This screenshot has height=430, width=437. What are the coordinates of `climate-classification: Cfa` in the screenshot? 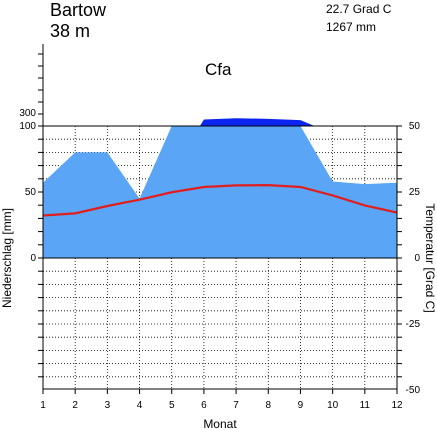 It's located at (218, 69).